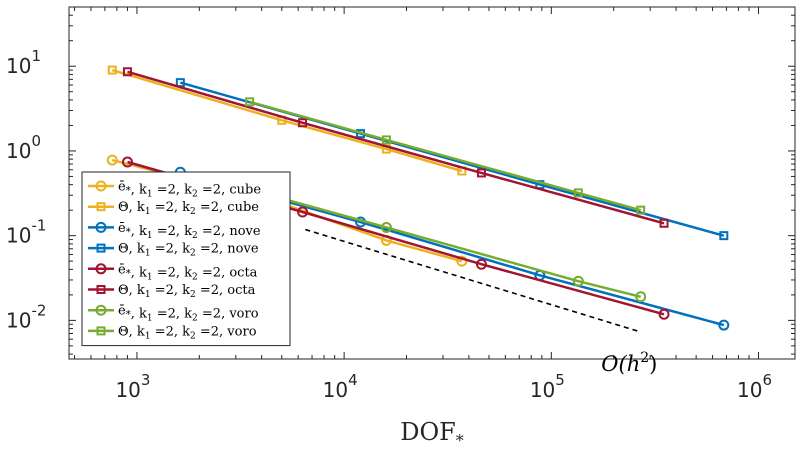 Image resolution: width=805 pixels, height=463 pixels. Describe the element at coordinates (471, 280) in the screenshot. I see `reference-line` at that location.